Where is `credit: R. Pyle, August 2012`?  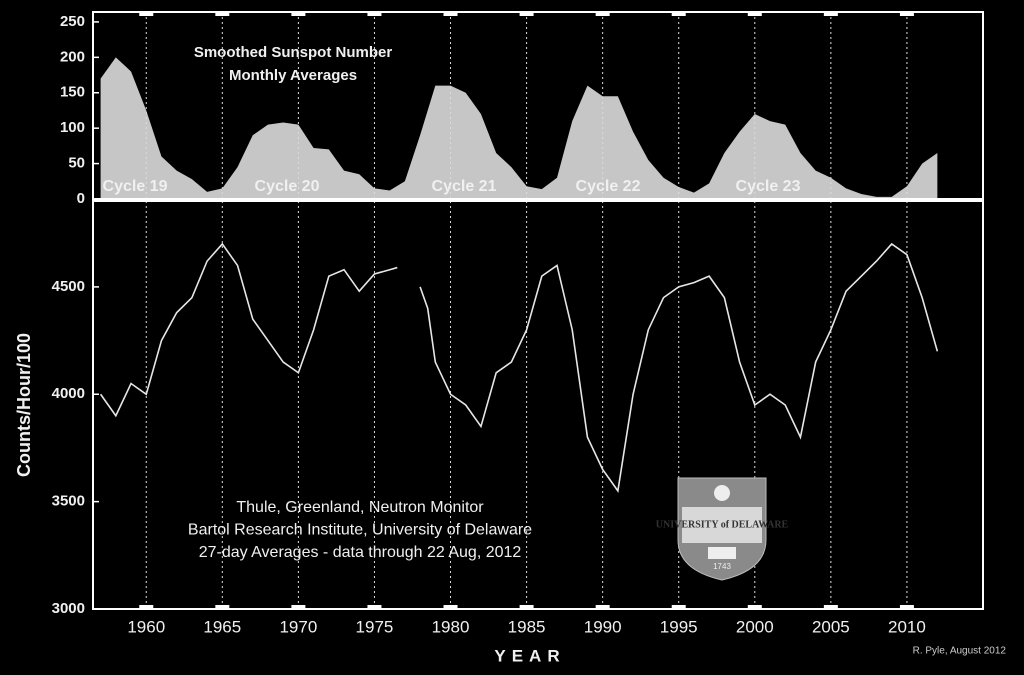 credit: R. Pyle, August 2012 is located at coordinates (960, 651).